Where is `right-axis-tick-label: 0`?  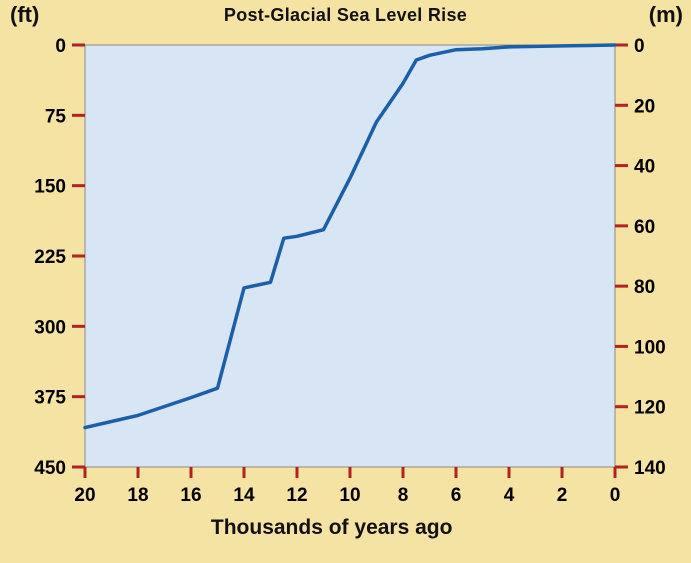 right-axis-tick-label: 0 is located at coordinates (639, 46).